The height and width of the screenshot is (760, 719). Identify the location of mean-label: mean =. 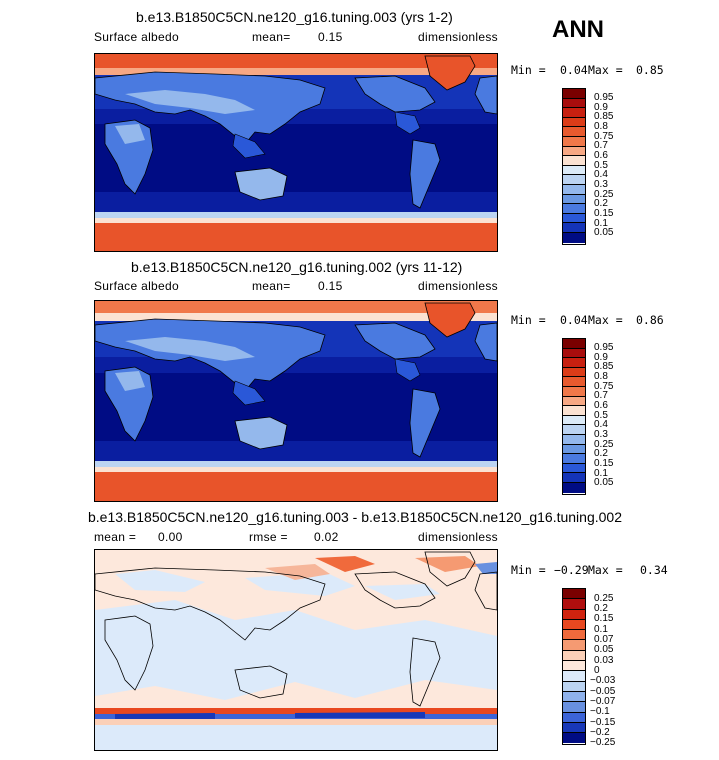
(115, 537).